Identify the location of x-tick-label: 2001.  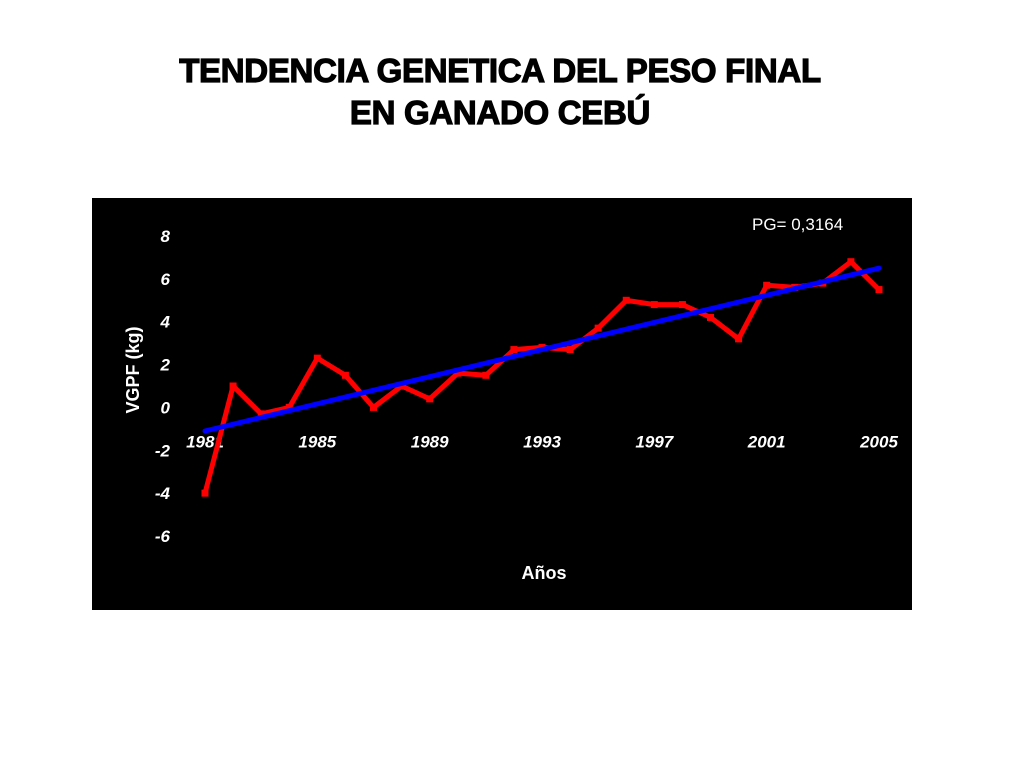
(766, 441).